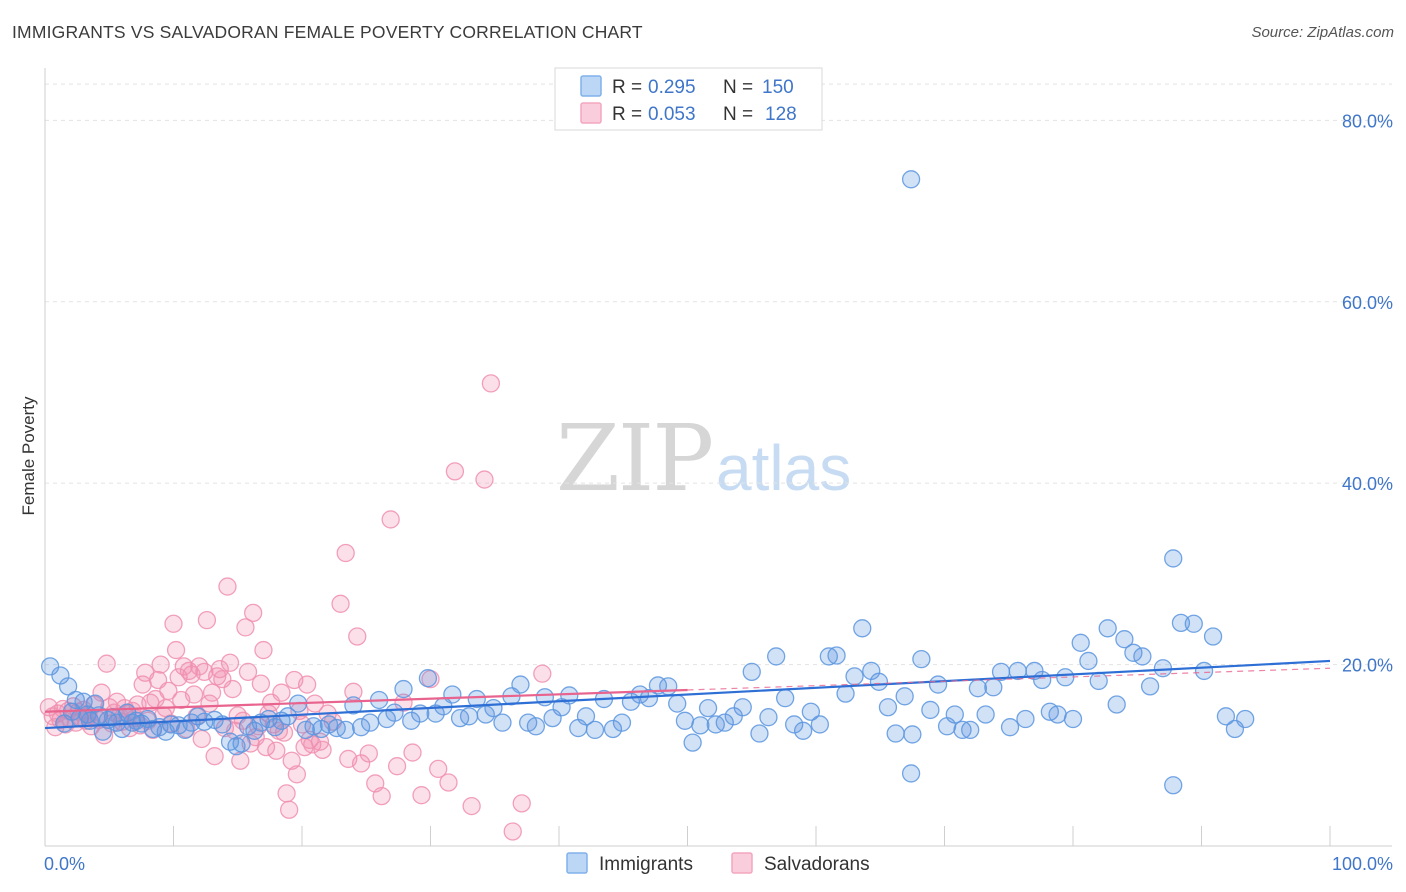 This screenshot has width=1406, height=892. Describe the element at coordinates (778, 87) in the screenshot. I see `legend-n-value: 150` at that location.